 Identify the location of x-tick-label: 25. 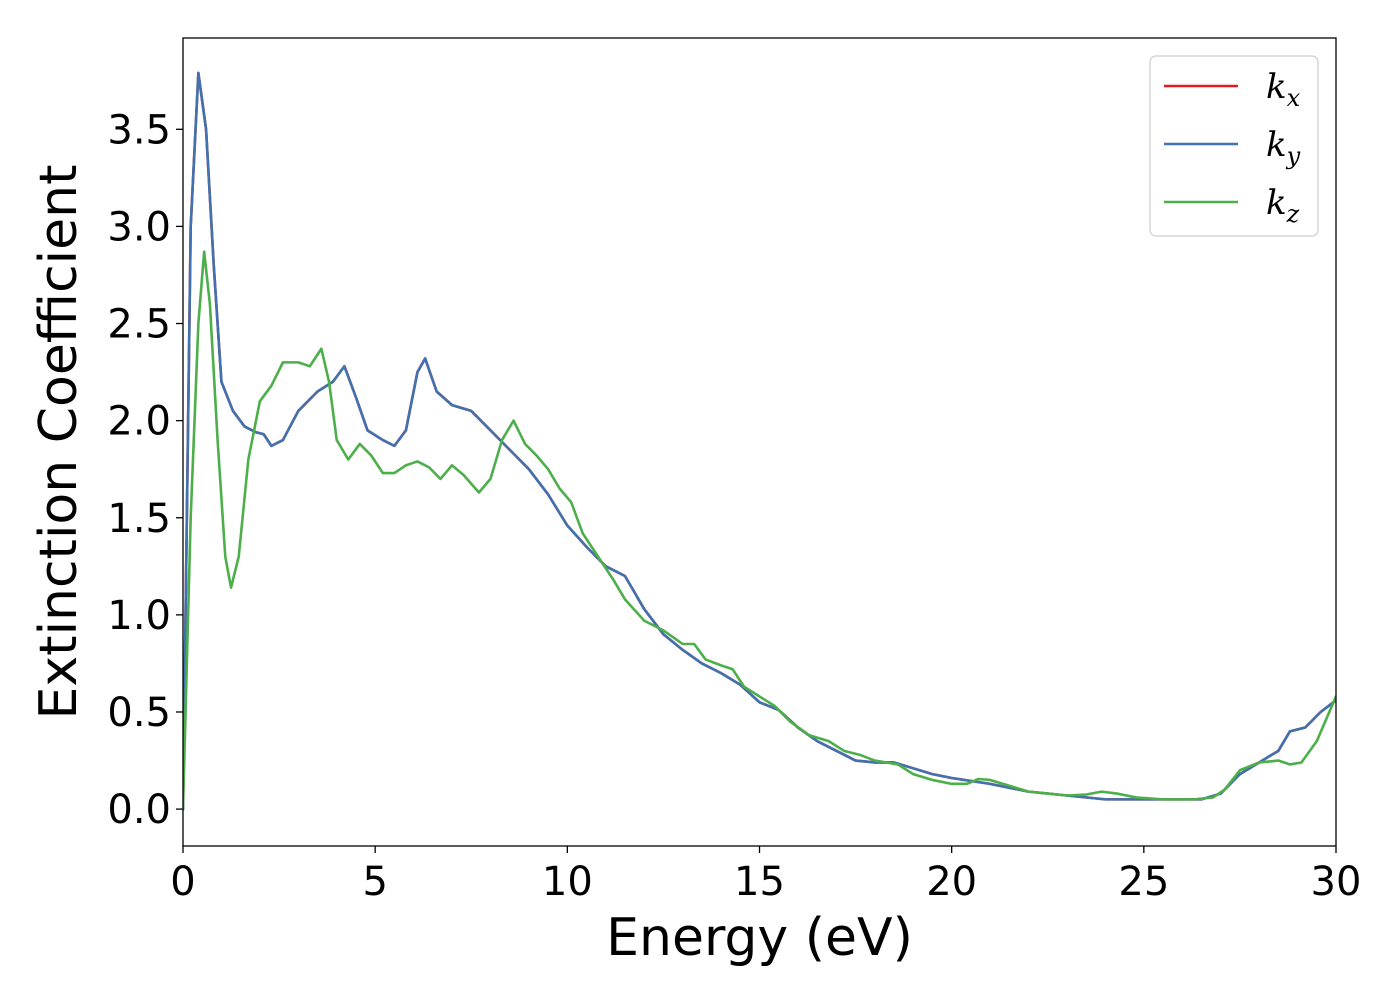
(1143, 882).